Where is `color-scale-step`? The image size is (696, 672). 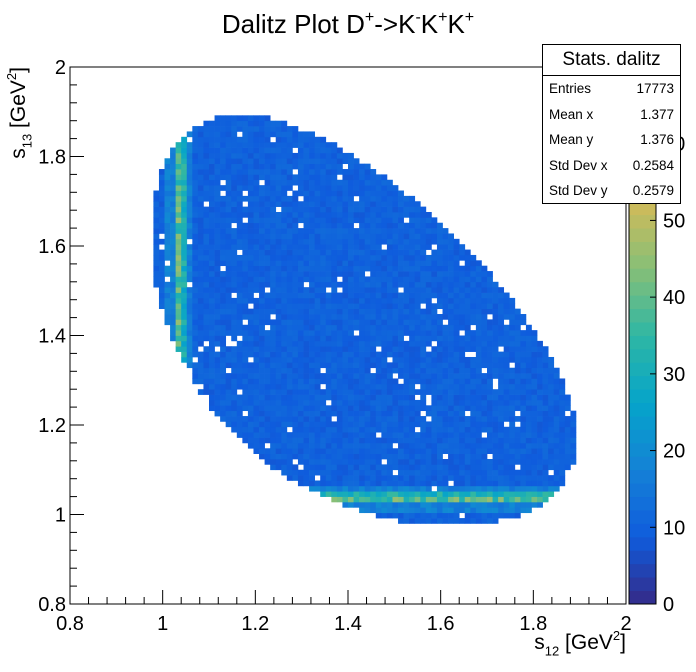 color-scale-step is located at coordinates (642, 517).